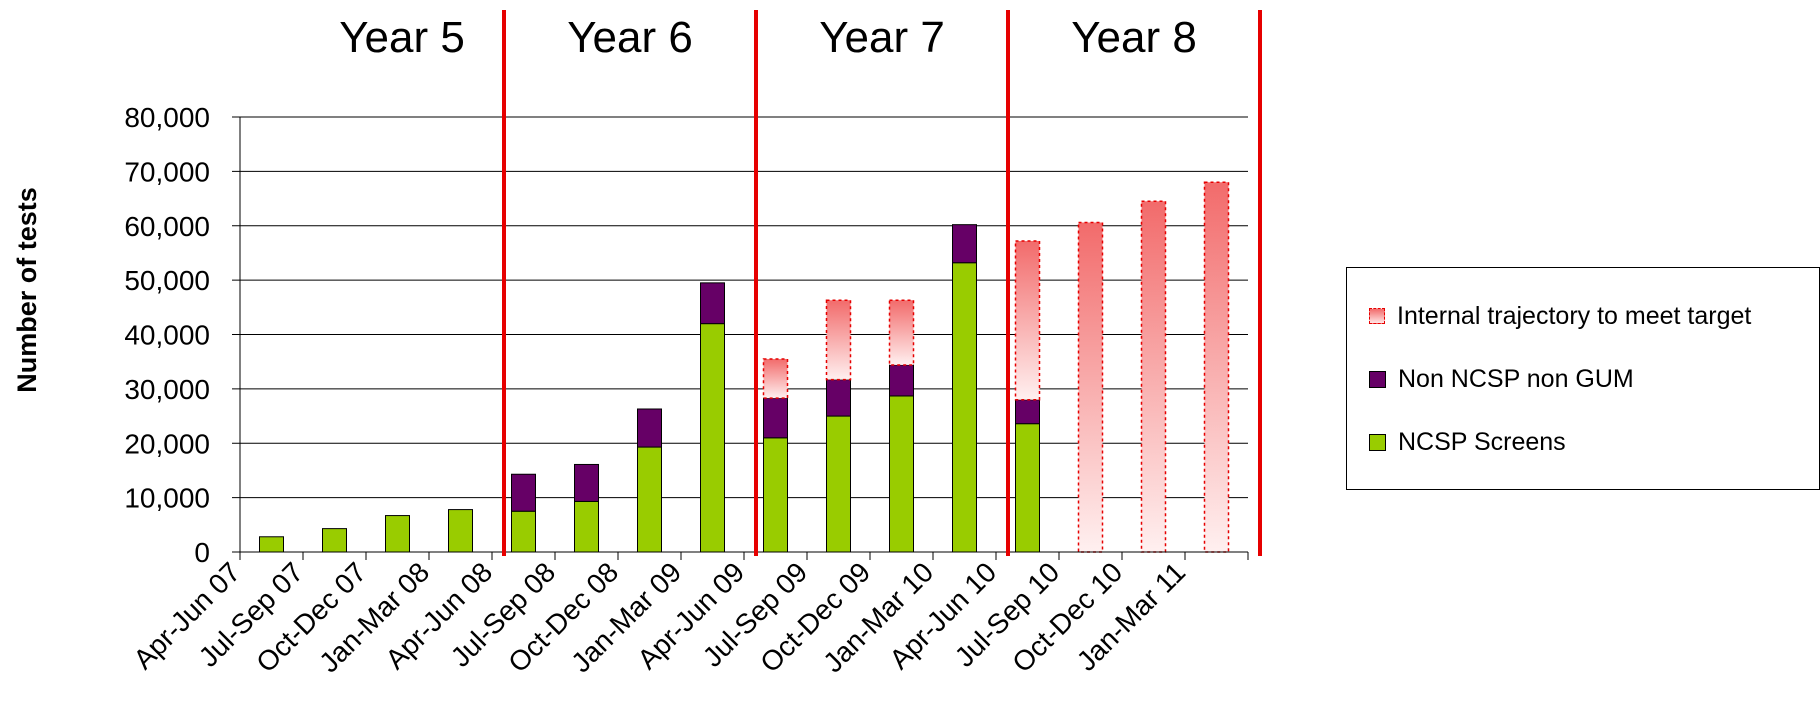 This screenshot has width=1820, height=713. Describe the element at coordinates (1516, 378) in the screenshot. I see `legend-label-non-ncsp: Non NCSP non GUM` at that location.